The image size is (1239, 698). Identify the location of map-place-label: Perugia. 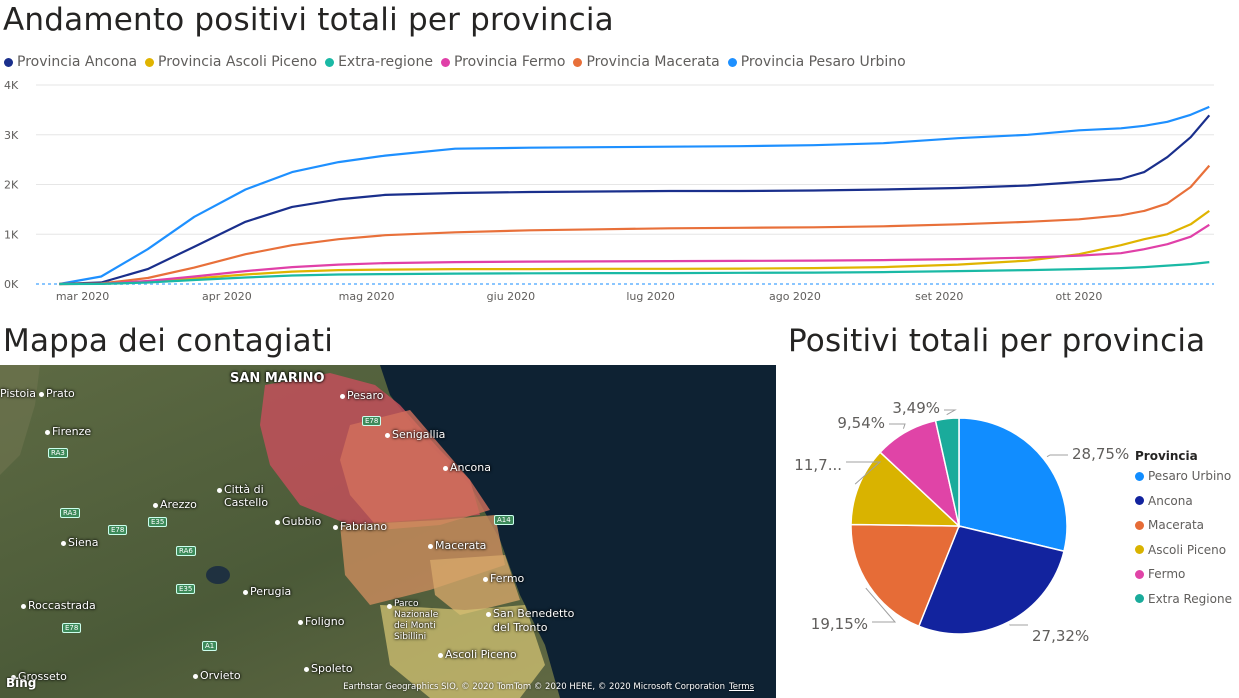
(271, 591).